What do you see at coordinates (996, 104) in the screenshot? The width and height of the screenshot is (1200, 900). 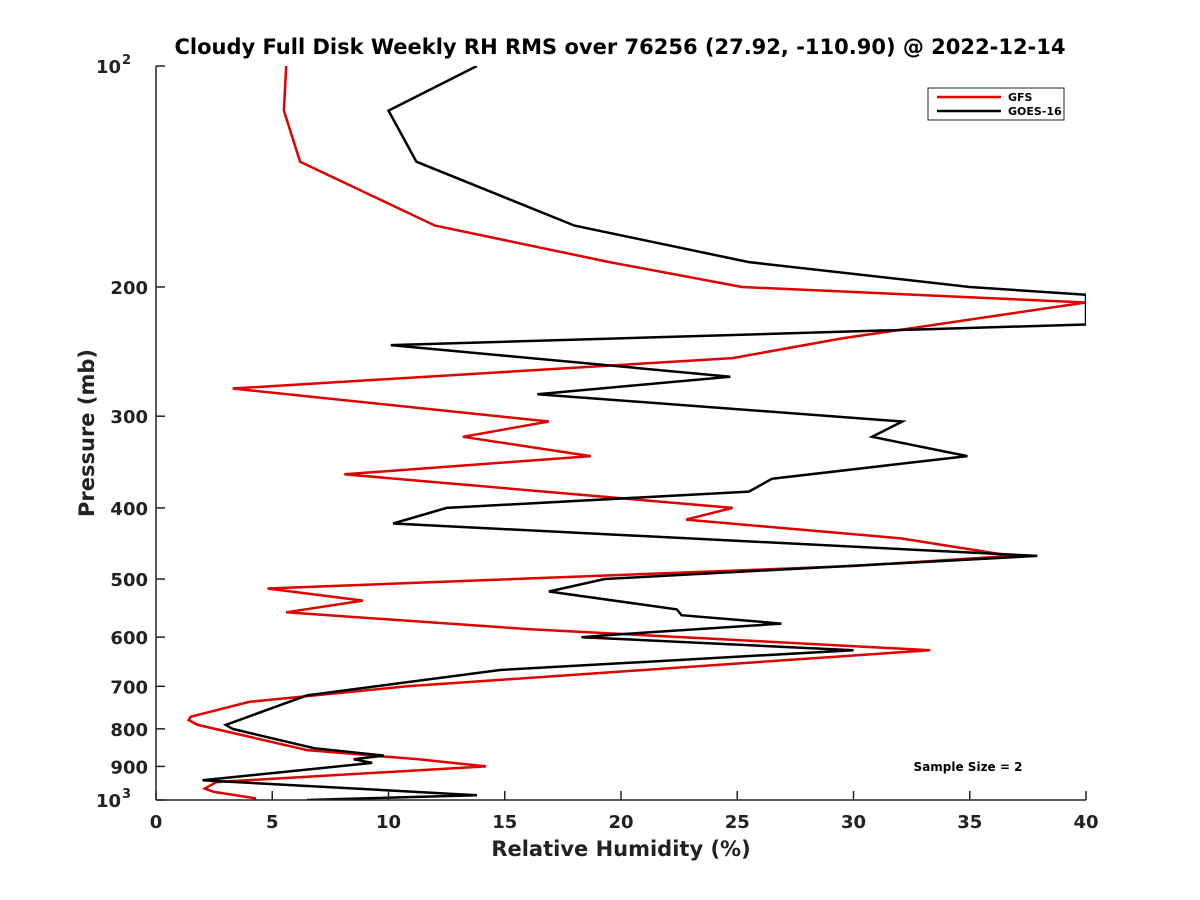 I see `legend-box` at bounding box center [996, 104].